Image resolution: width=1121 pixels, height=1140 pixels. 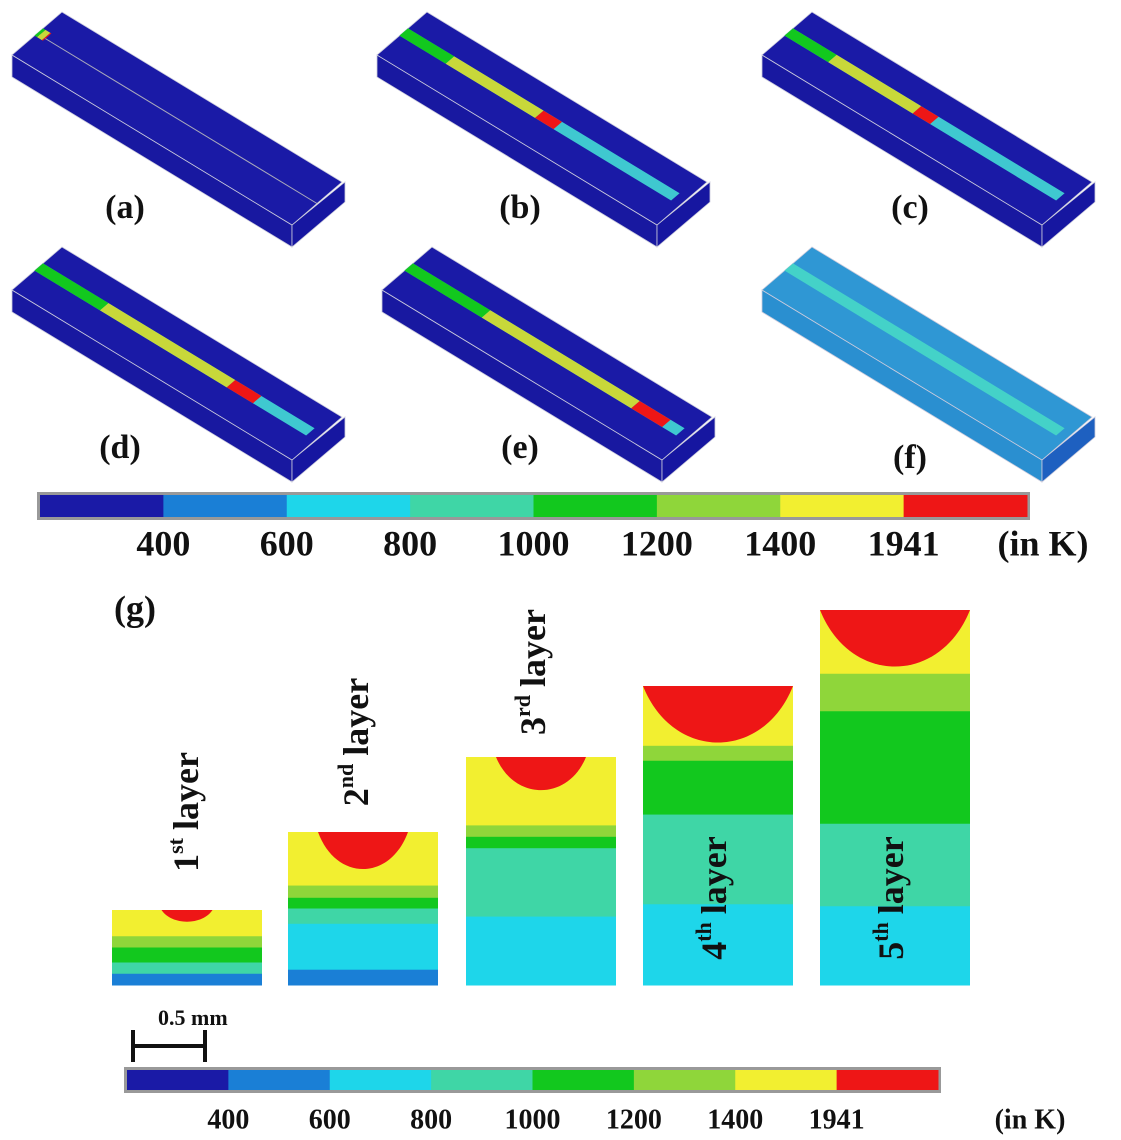 What do you see at coordinates (120, 447) in the screenshot?
I see `panel-label: (d)` at bounding box center [120, 447].